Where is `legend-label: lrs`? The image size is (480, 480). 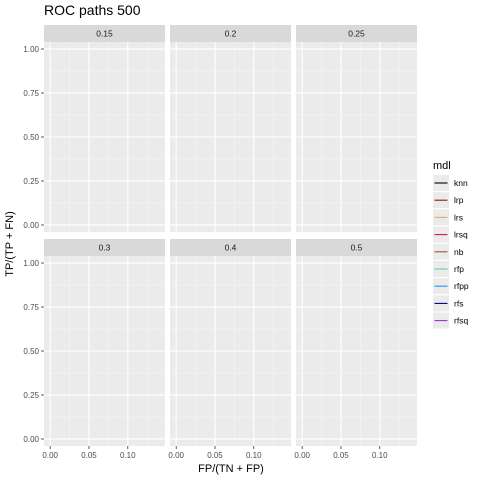
legend-label: lrs is located at coordinates (458, 217).